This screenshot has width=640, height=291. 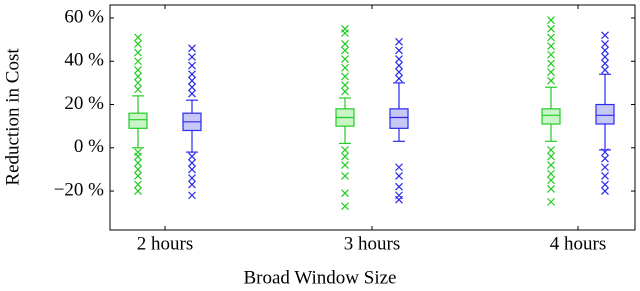 What do you see at coordinates (89, 146) in the screenshot?
I see `y-tick-label: 0 %` at bounding box center [89, 146].